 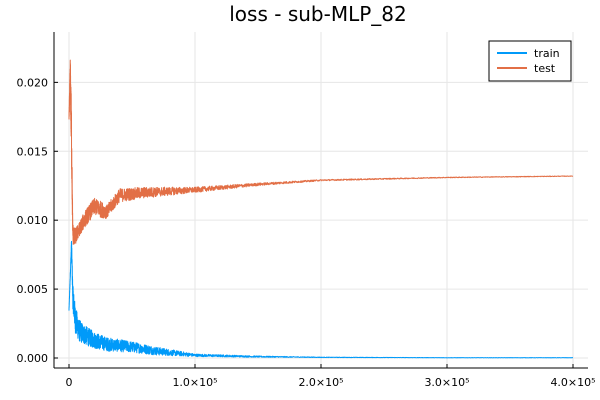 What do you see at coordinates (547, 53) in the screenshot?
I see `legend-label-train: train` at bounding box center [547, 53].